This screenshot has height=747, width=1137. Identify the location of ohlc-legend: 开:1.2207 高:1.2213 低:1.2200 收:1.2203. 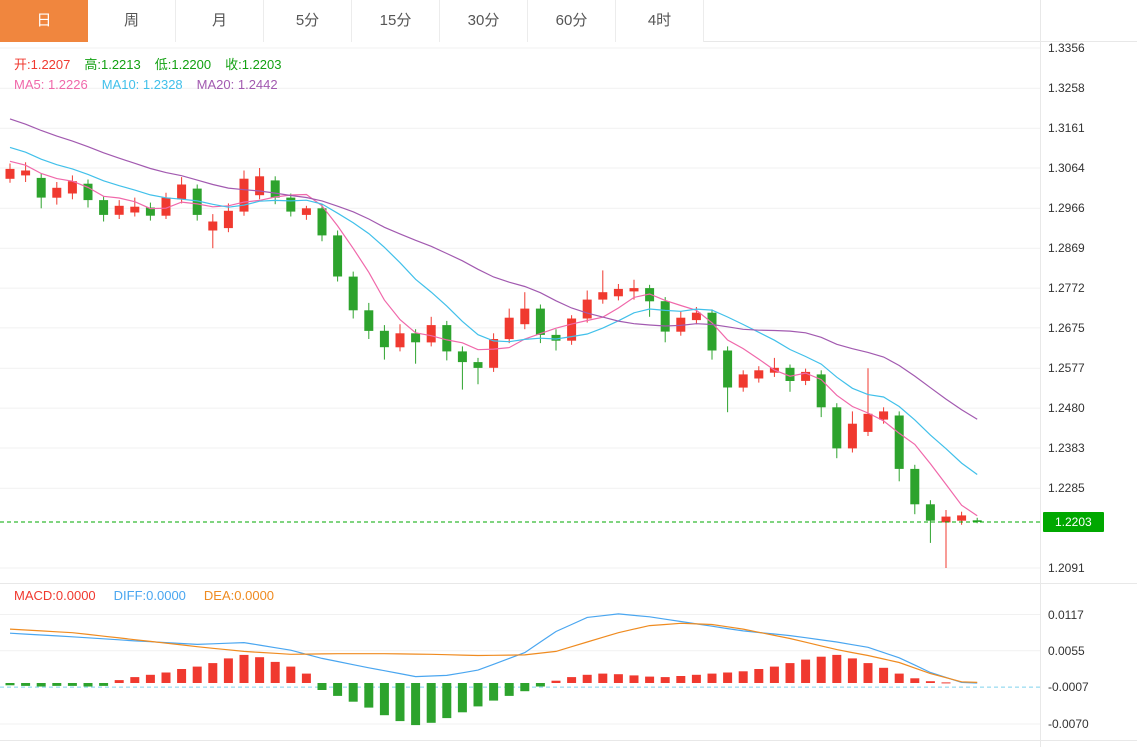
(155, 63).